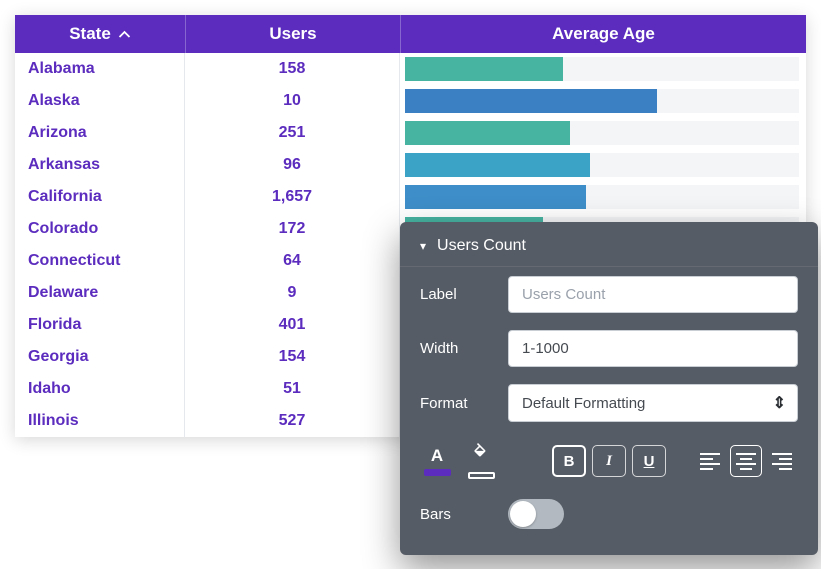 This screenshot has height=569, width=821. Describe the element at coordinates (292, 421) in the screenshot. I see `users-cell: 527` at that location.